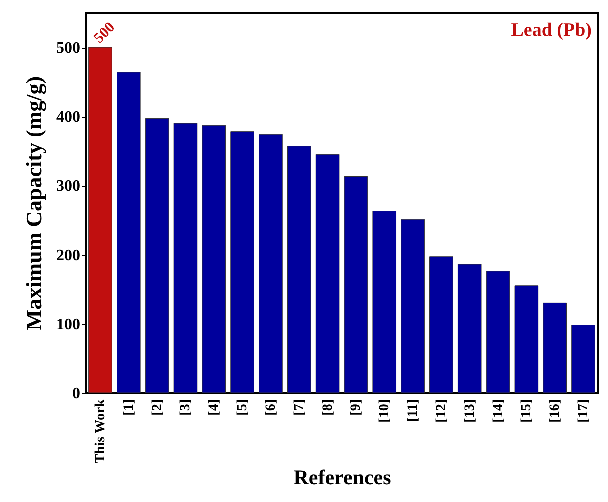 The height and width of the screenshot is (502, 608). Describe the element at coordinates (100, 431) in the screenshot. I see `x-tick-label: This Work` at that location.